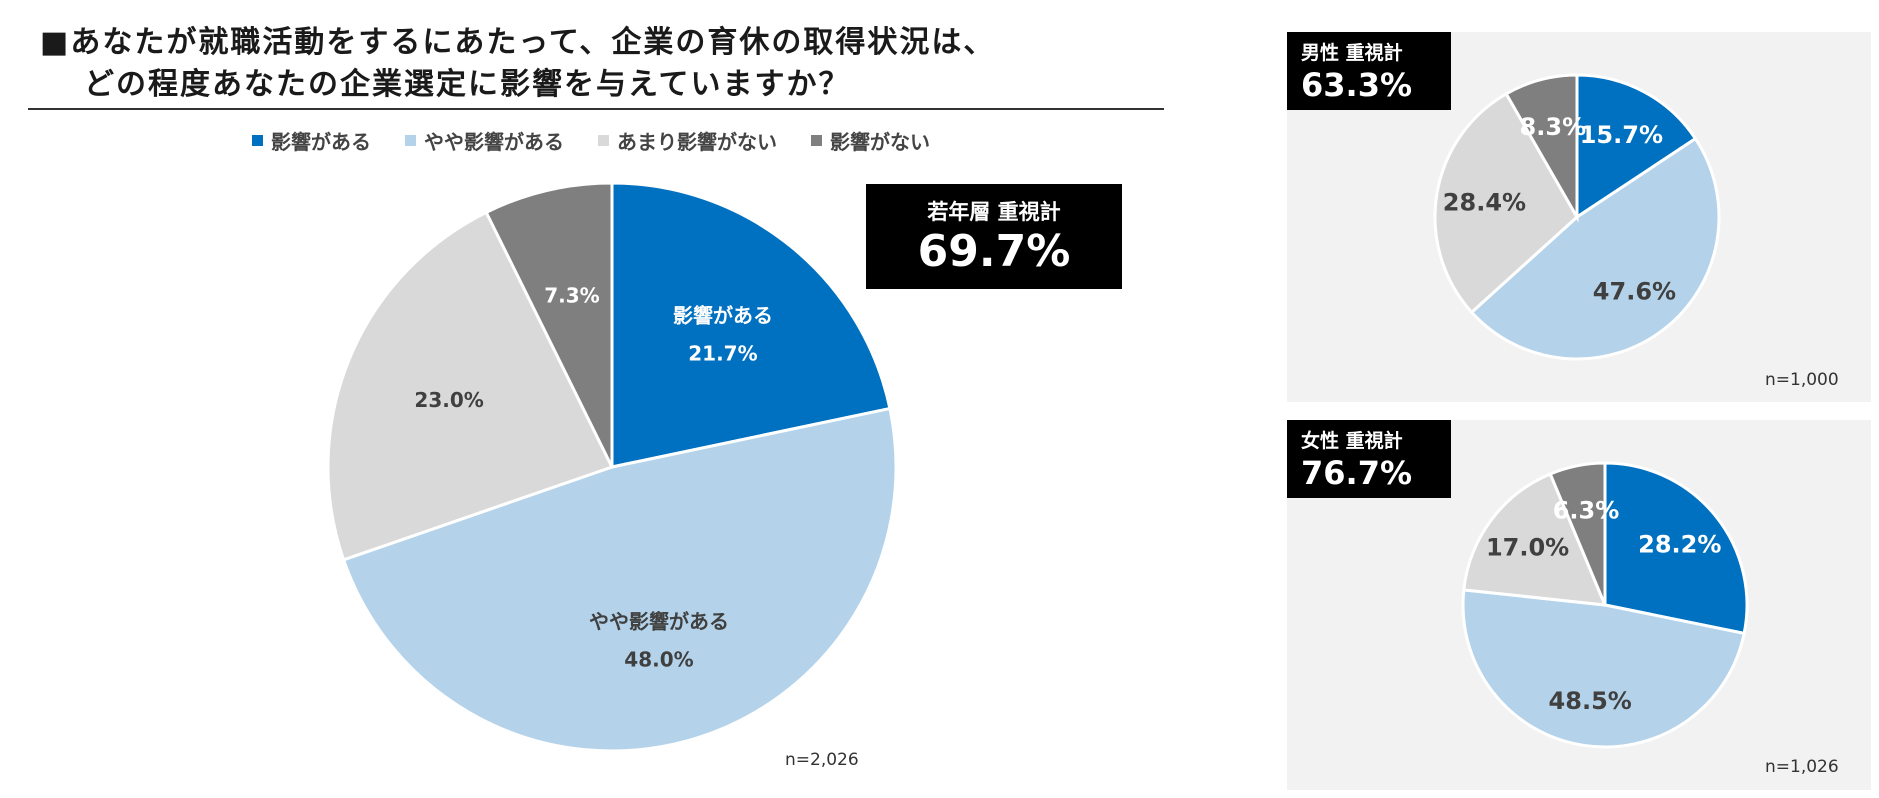  I want to click on pie-chart-young-slice-not-influential, so click(549, 324).